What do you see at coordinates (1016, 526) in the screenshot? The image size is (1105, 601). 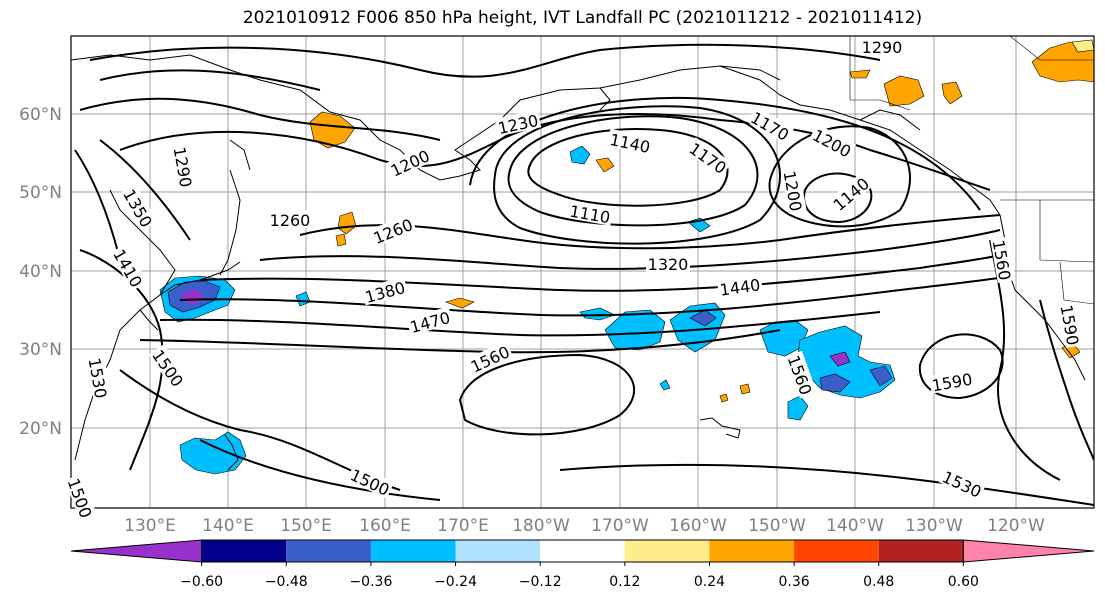 I see `lon-tick-label: 120°W` at bounding box center [1016, 526].